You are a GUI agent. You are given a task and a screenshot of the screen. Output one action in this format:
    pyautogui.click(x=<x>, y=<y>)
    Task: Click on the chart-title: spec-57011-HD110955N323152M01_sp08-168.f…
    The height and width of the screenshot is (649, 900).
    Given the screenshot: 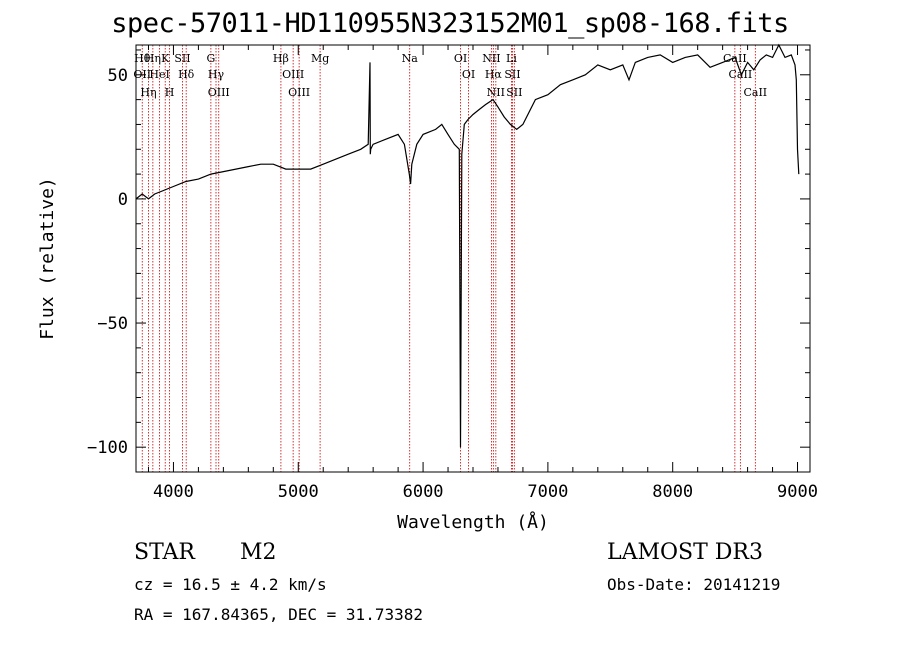 What is the action you would take?
    pyautogui.click(x=450, y=23)
    